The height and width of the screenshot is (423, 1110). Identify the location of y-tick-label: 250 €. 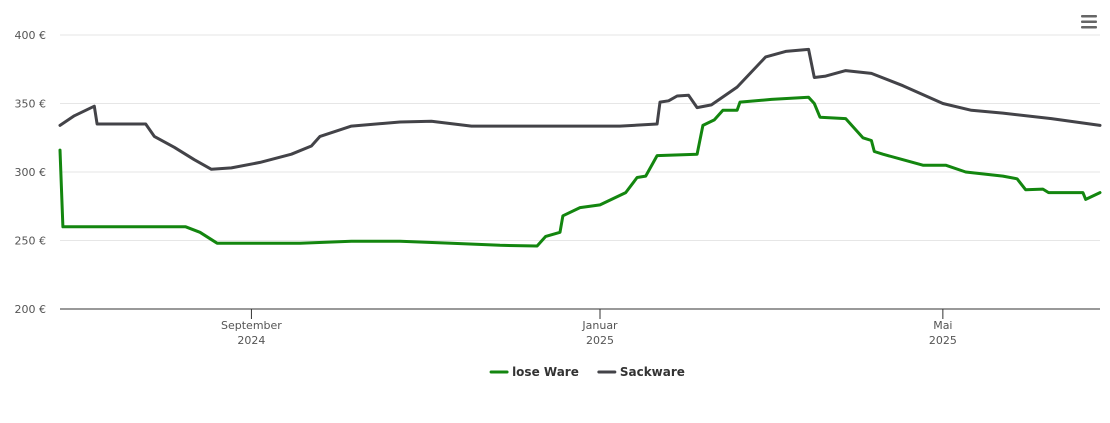
(31, 241).